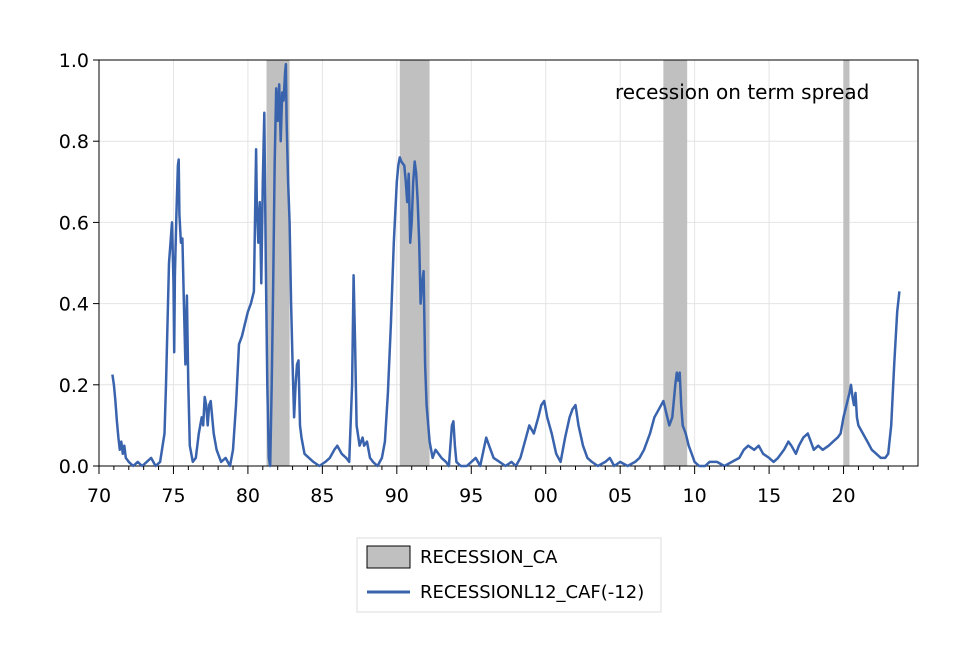 The height and width of the screenshot is (662, 979). Describe the element at coordinates (532, 592) in the screenshot. I see `legend-label-recessionl12-caf: RECESSIONL12_CAF(-12)` at that location.